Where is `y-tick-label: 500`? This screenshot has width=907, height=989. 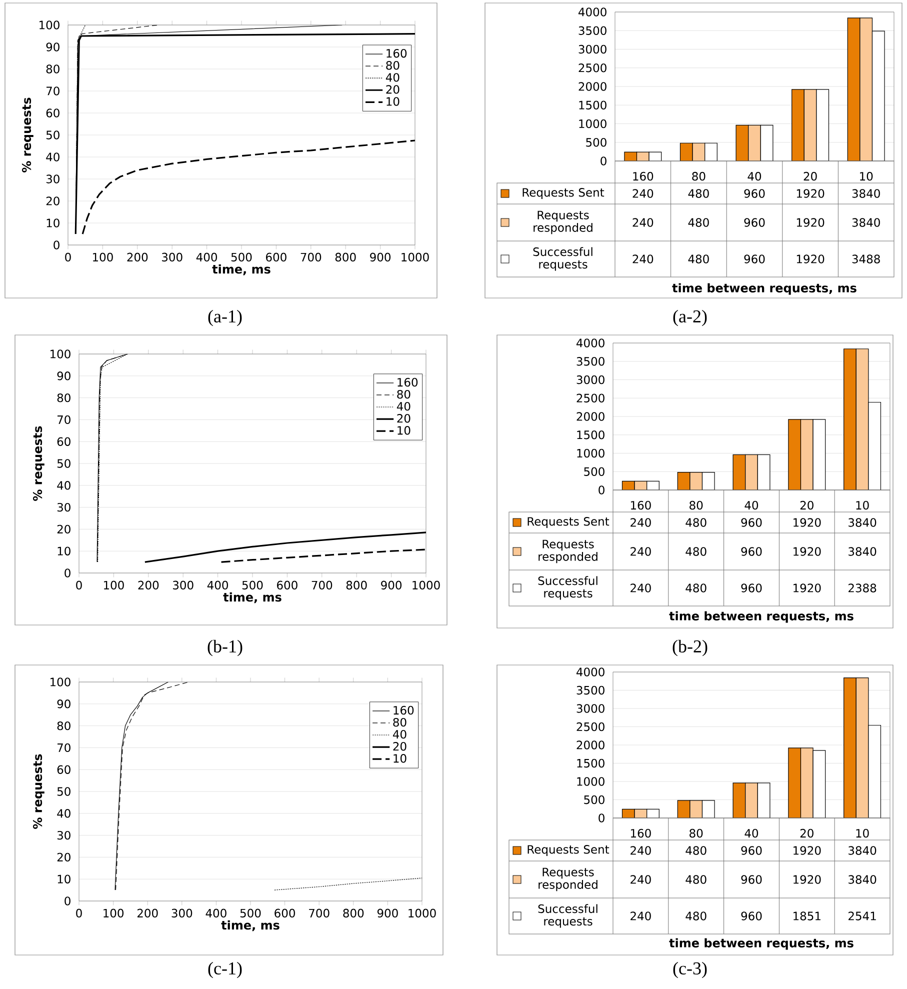
y-tick-label: 500 is located at coordinates (594, 799).